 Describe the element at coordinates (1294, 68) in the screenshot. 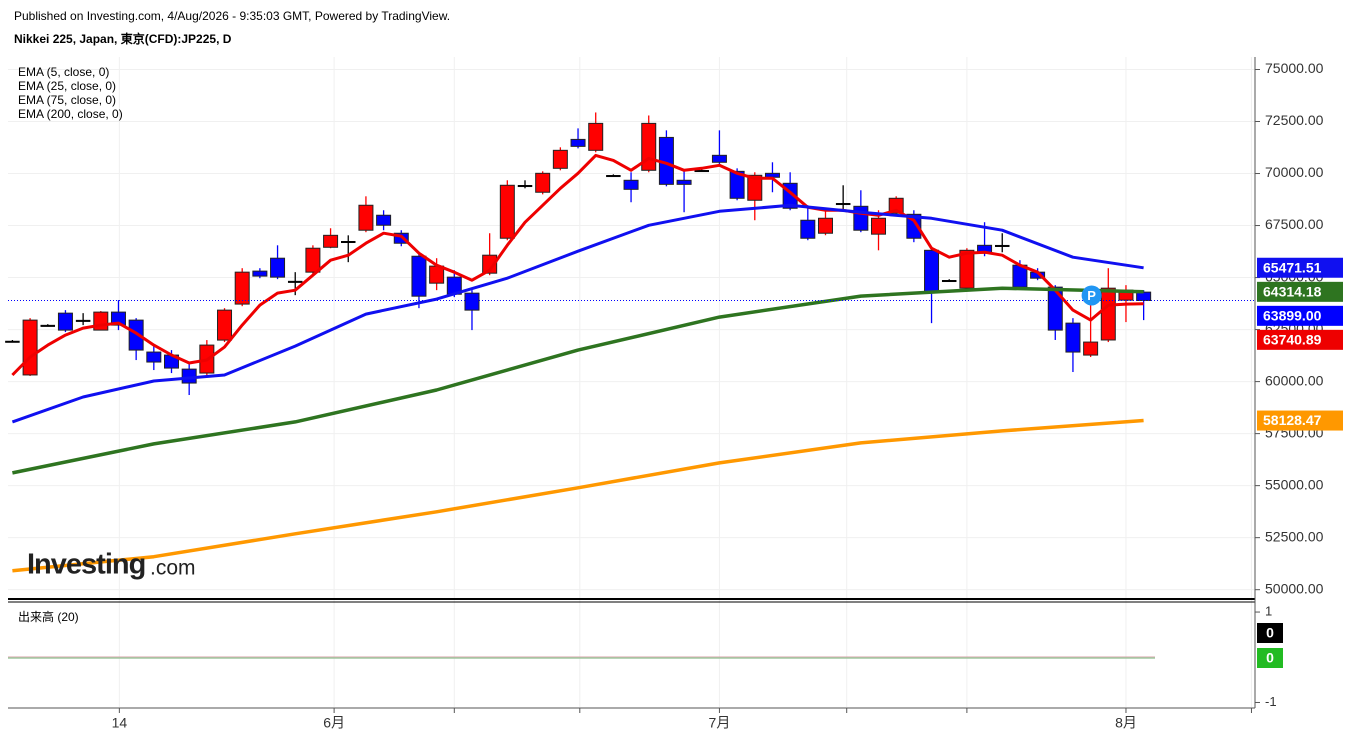

I see `y-tick-label: 75000.00` at that location.